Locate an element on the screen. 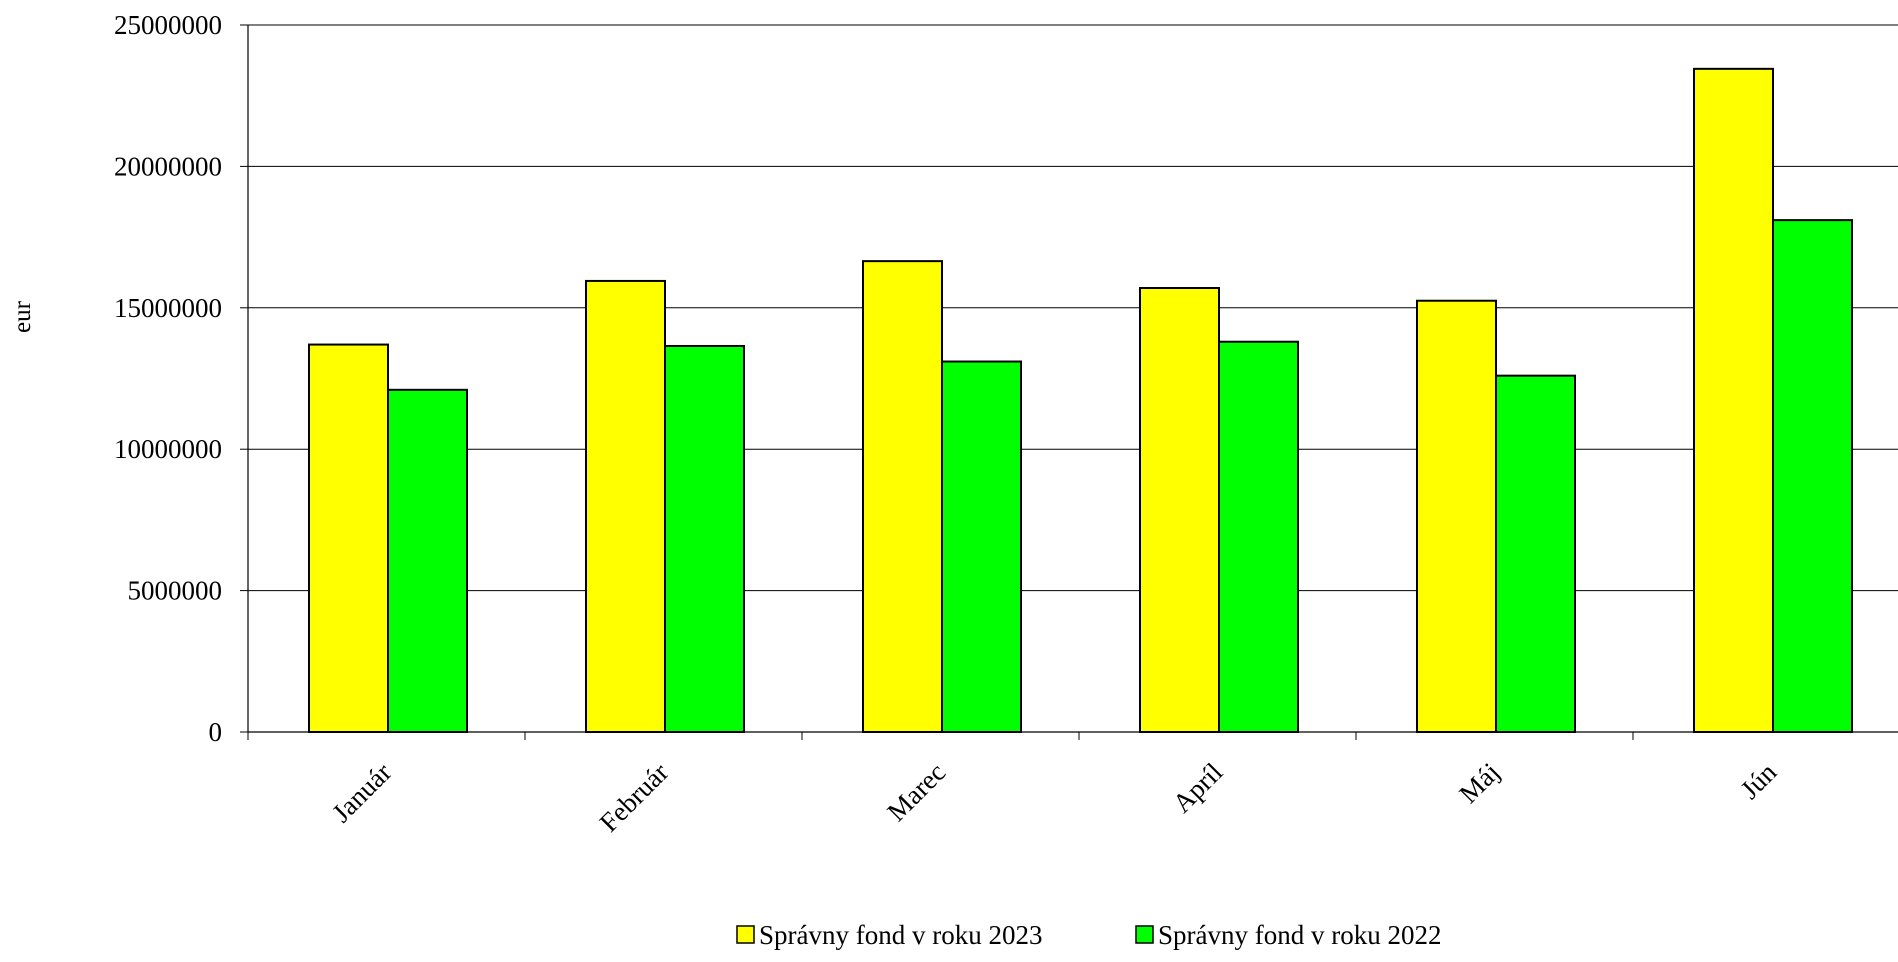  legend-label: Správny fond v roku 2022 is located at coordinates (1299, 935).